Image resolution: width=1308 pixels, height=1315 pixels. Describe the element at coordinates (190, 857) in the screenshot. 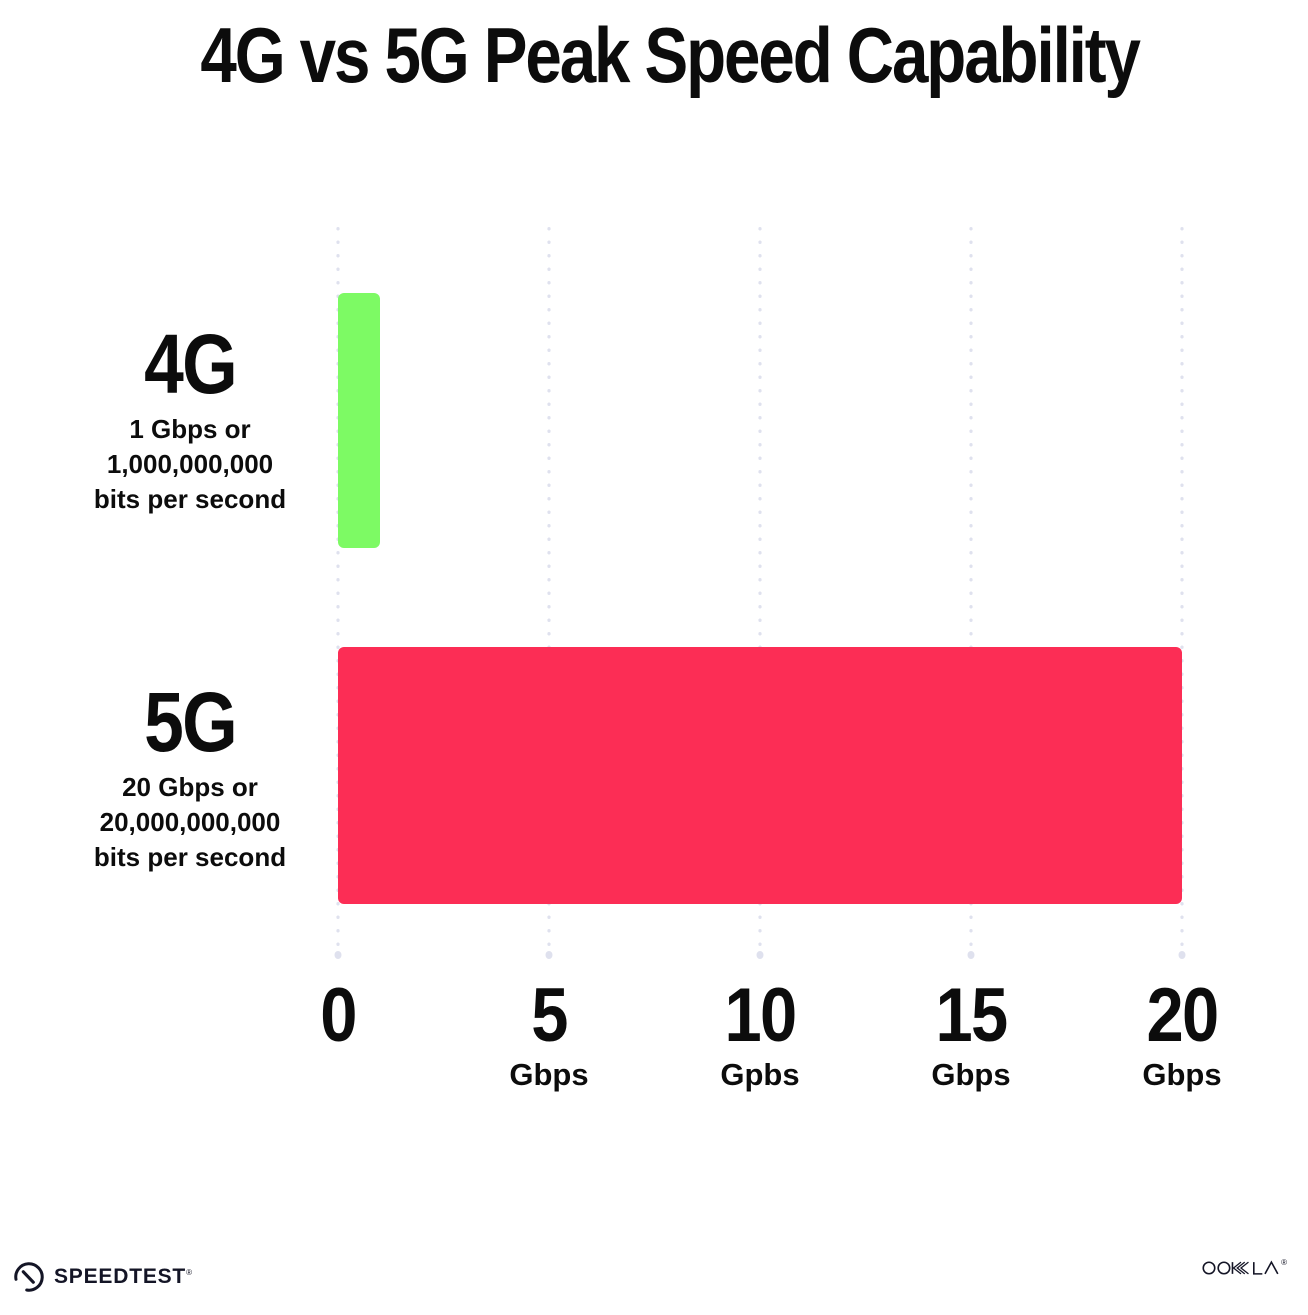

I see `row-5g-sub-line3: bits per second` at that location.